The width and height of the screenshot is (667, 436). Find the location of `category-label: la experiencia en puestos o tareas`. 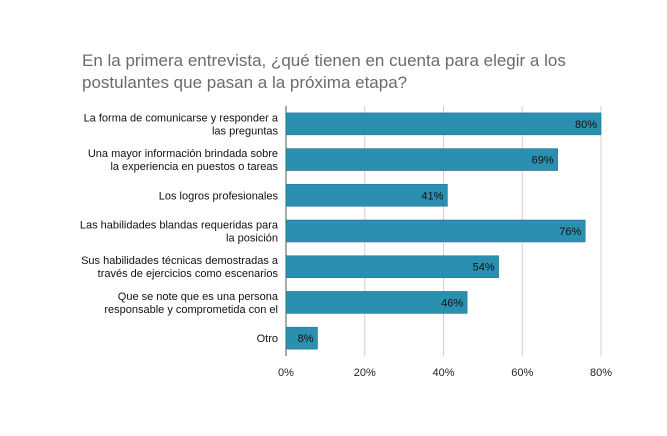

category-label: la experiencia en puestos o tareas is located at coordinates (194, 167).